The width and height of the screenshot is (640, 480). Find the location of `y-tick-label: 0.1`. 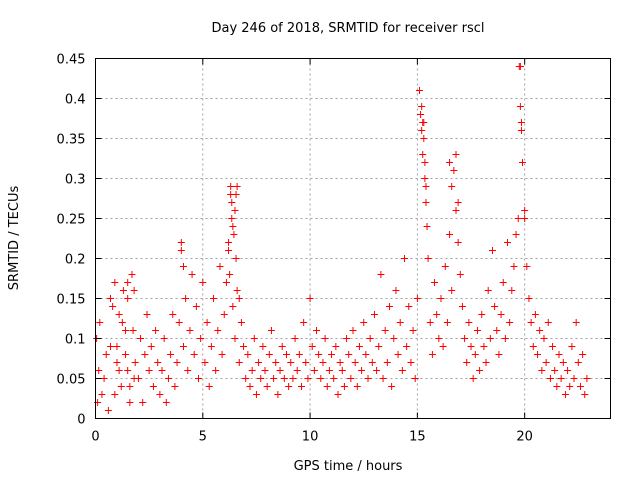

y-tick-label: 0.1 is located at coordinates (75, 340).